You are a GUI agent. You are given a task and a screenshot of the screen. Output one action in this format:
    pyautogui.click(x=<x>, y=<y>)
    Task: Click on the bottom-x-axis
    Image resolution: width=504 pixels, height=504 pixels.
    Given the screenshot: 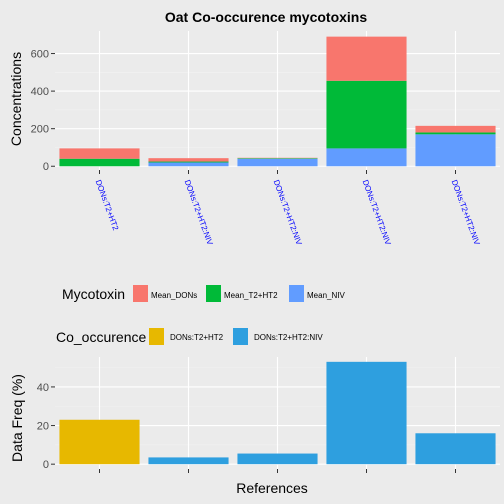 What is the action you would take?
    pyautogui.click(x=277, y=471)
    